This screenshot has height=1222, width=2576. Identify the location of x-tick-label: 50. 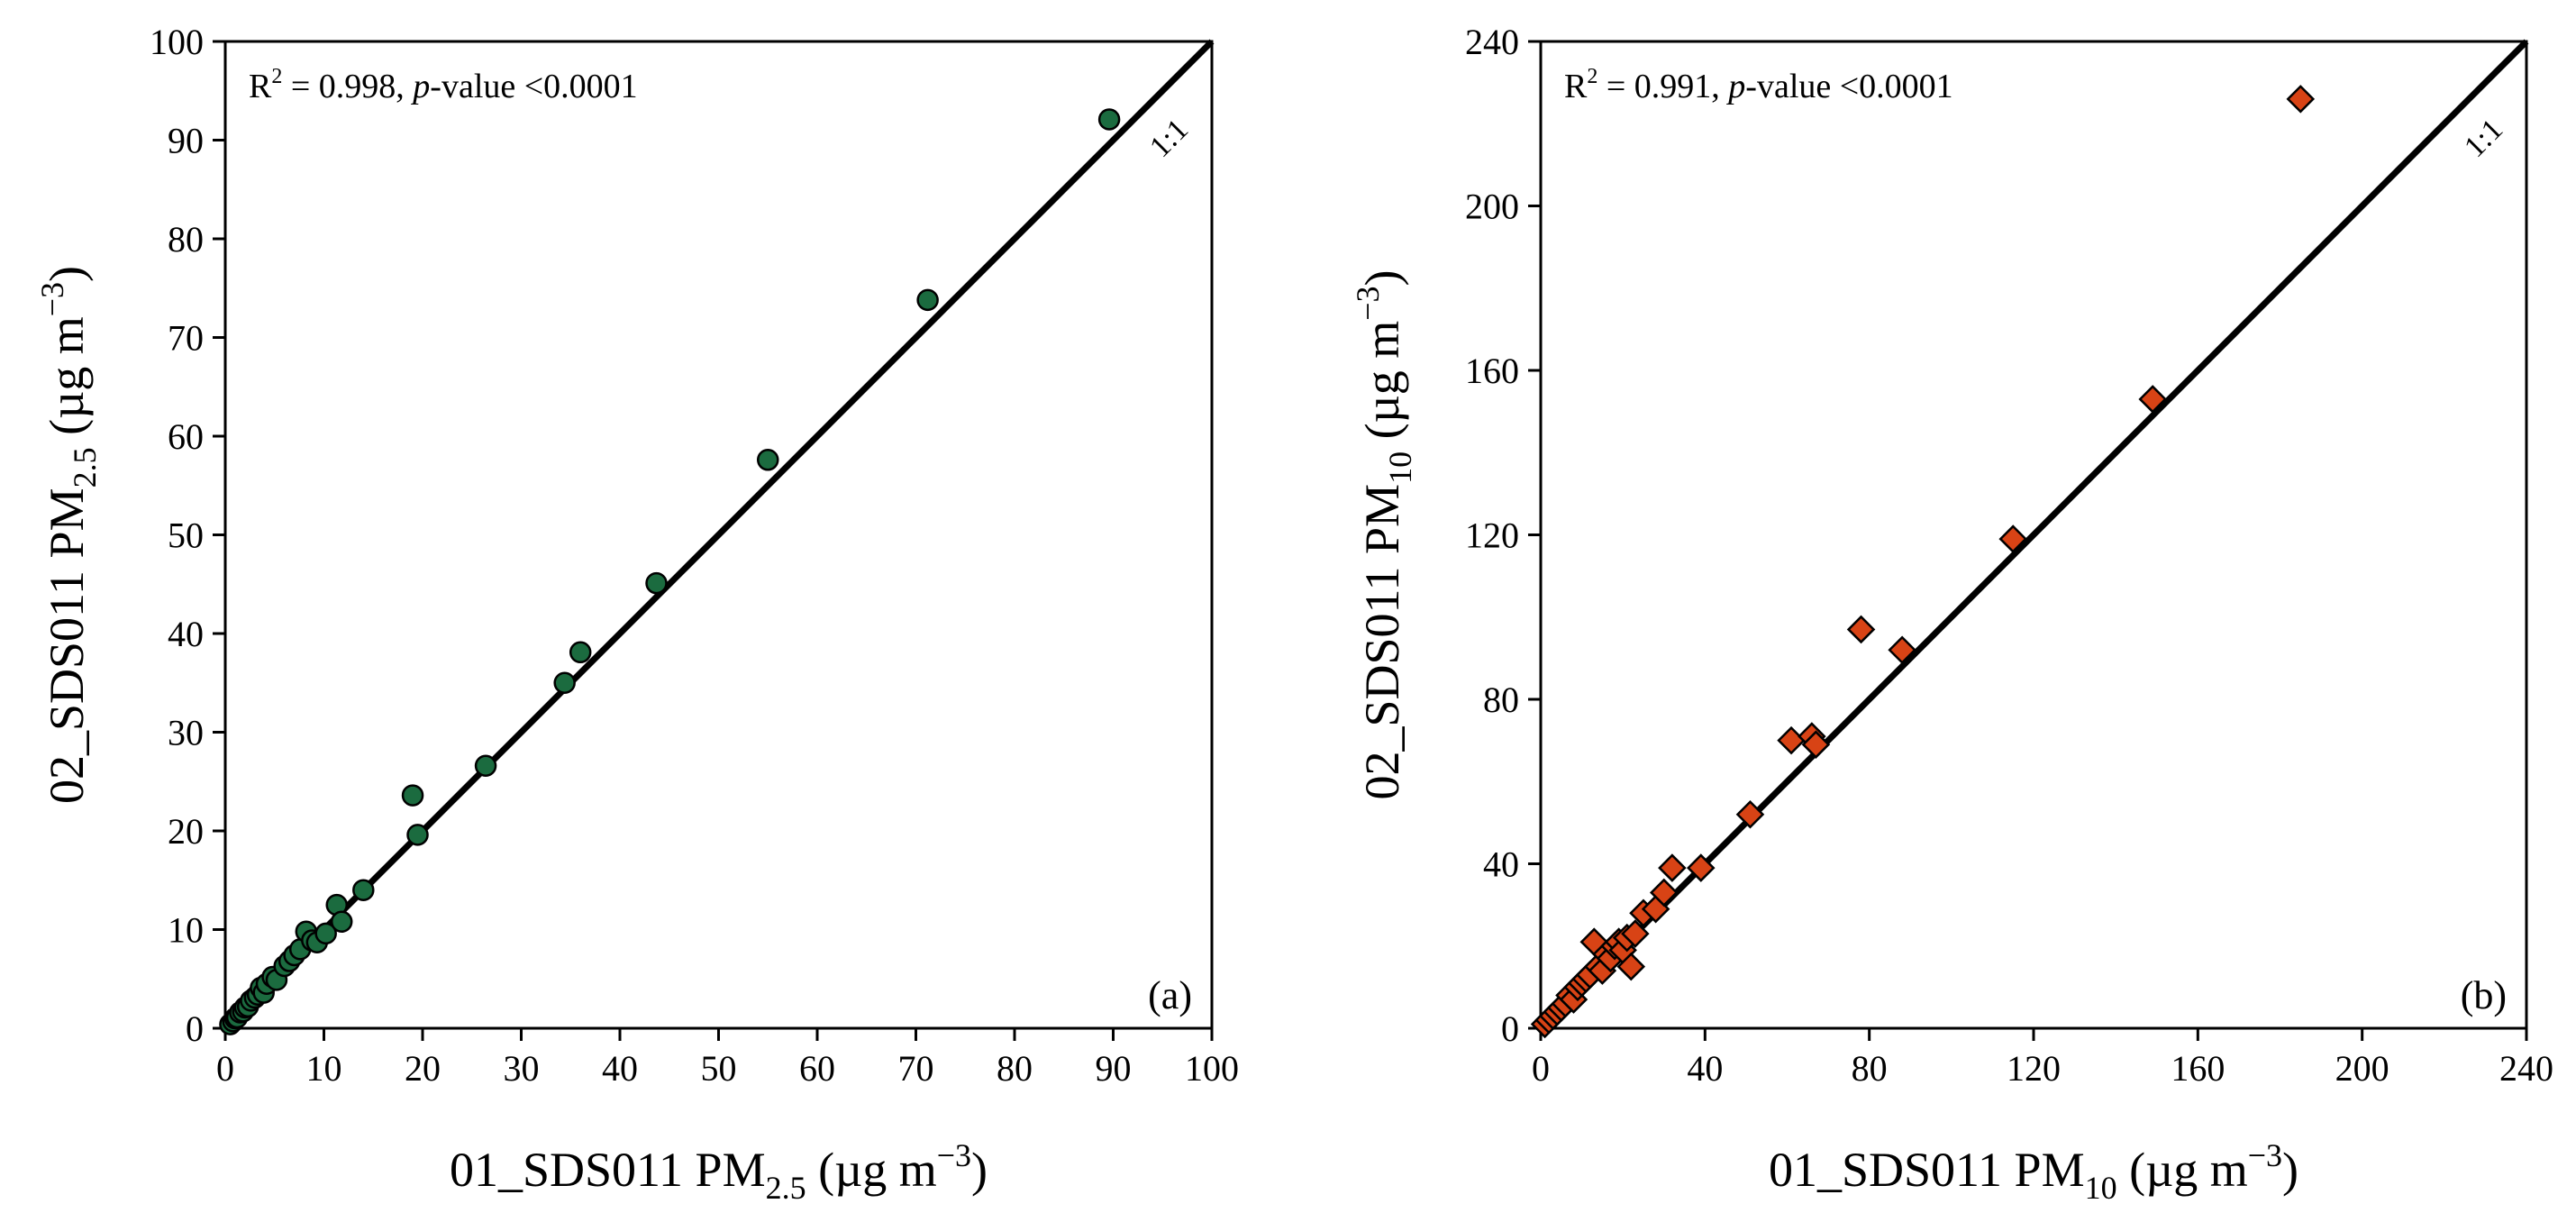
(719, 1068).